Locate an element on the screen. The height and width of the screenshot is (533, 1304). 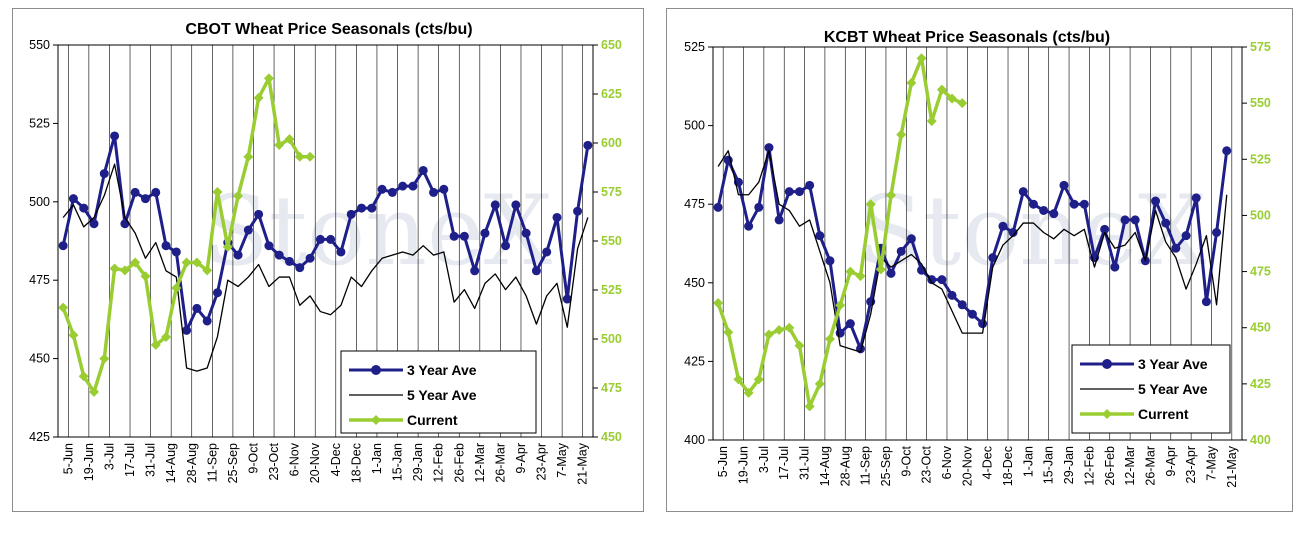
x-tick-label: 11-Sep is located at coordinates (212, 462).